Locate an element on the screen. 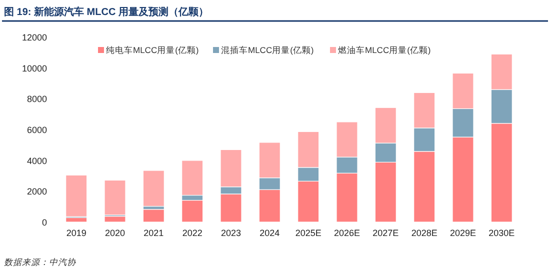 The width and height of the screenshot is (550, 273). legend-label: 纯电车MLCC用量(亿颗) is located at coordinates (152, 50).